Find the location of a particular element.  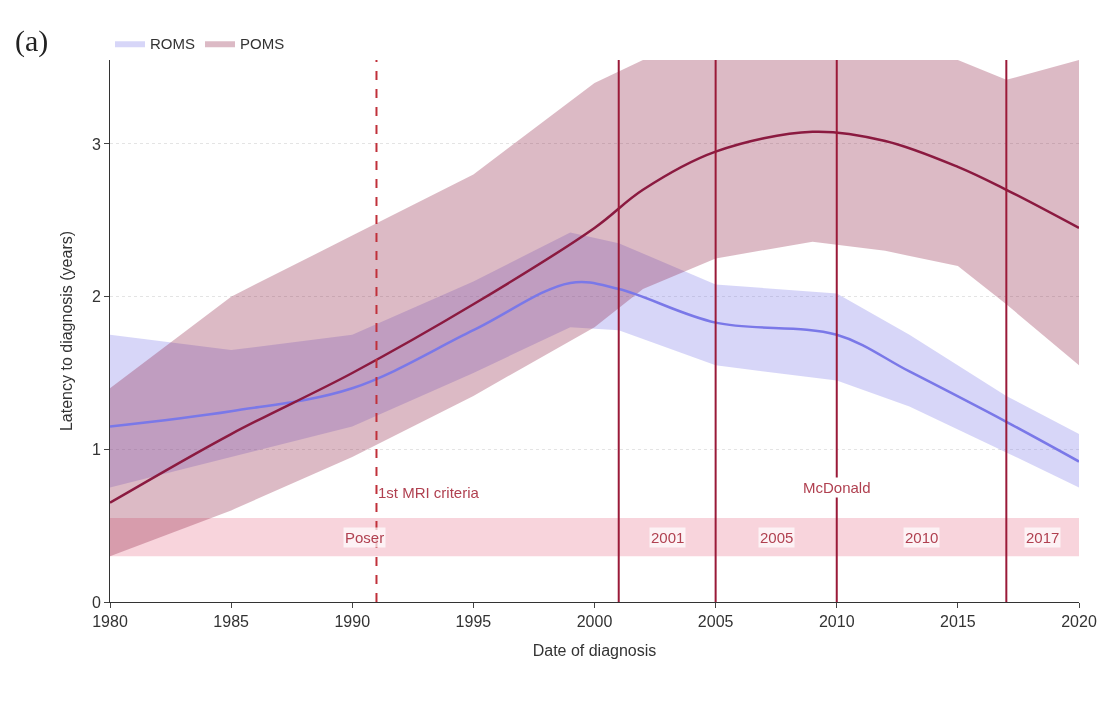

x-tick-label: 1990 is located at coordinates (352, 622).